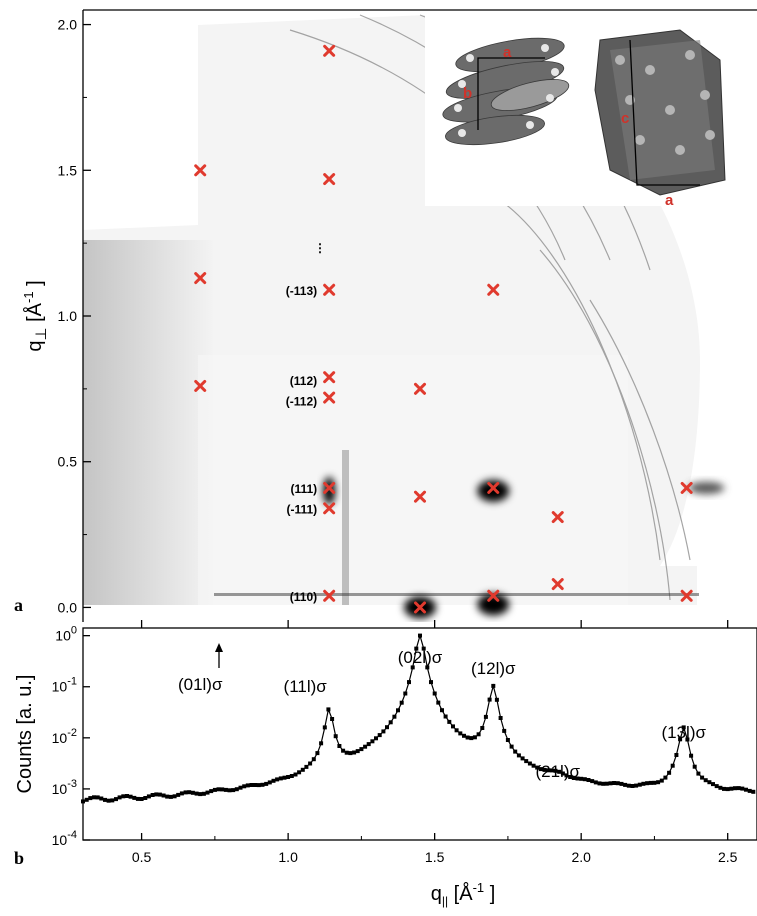 This screenshot has height=916, width=757. I want to click on hkl-label: (112), so click(303, 381).